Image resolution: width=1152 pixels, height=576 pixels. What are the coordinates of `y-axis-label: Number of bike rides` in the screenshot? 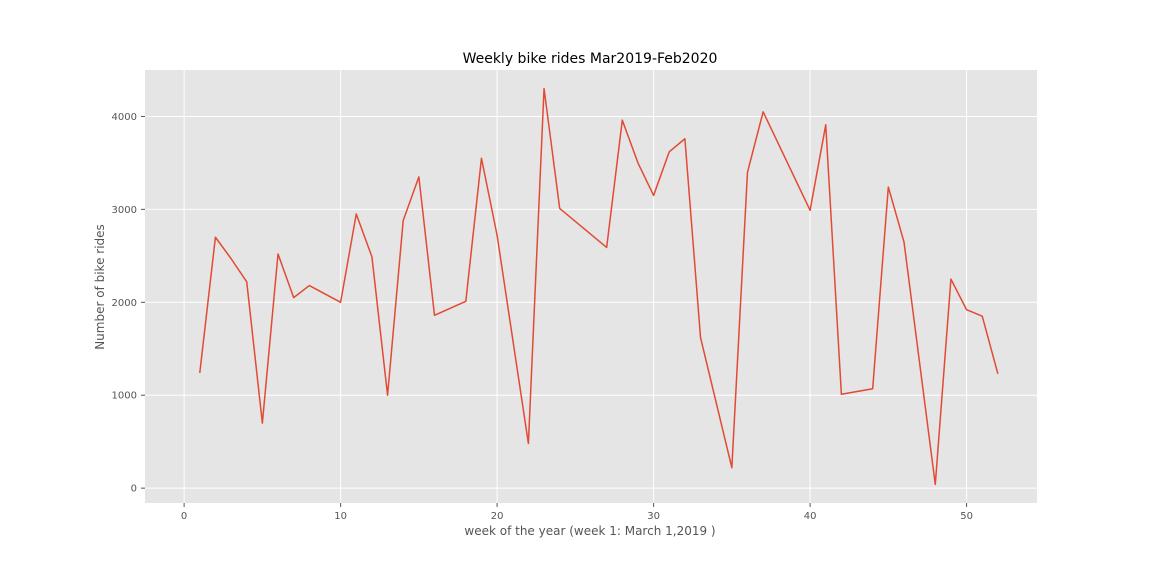 It's located at (100, 287).